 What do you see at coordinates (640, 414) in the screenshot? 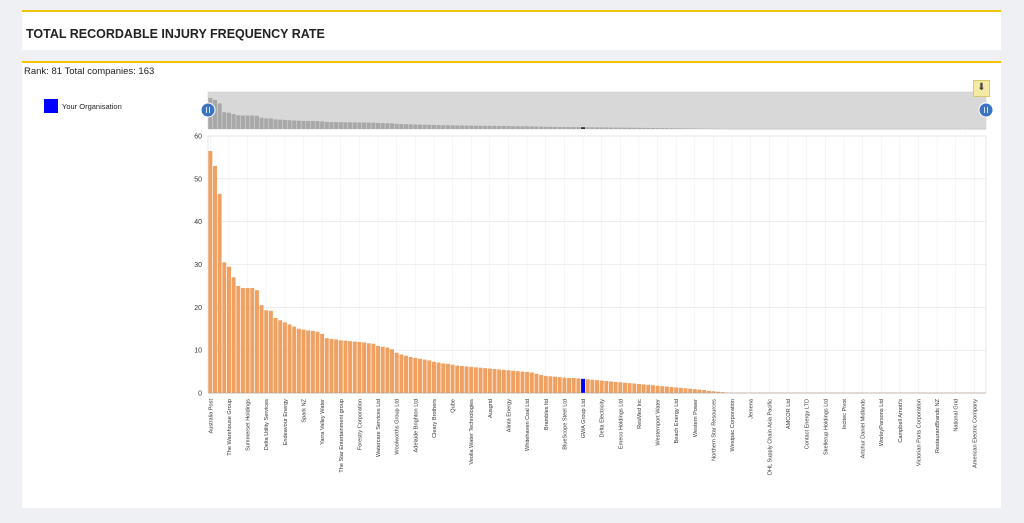
I see `x-tick-label: ResMed Inc` at bounding box center [640, 414].